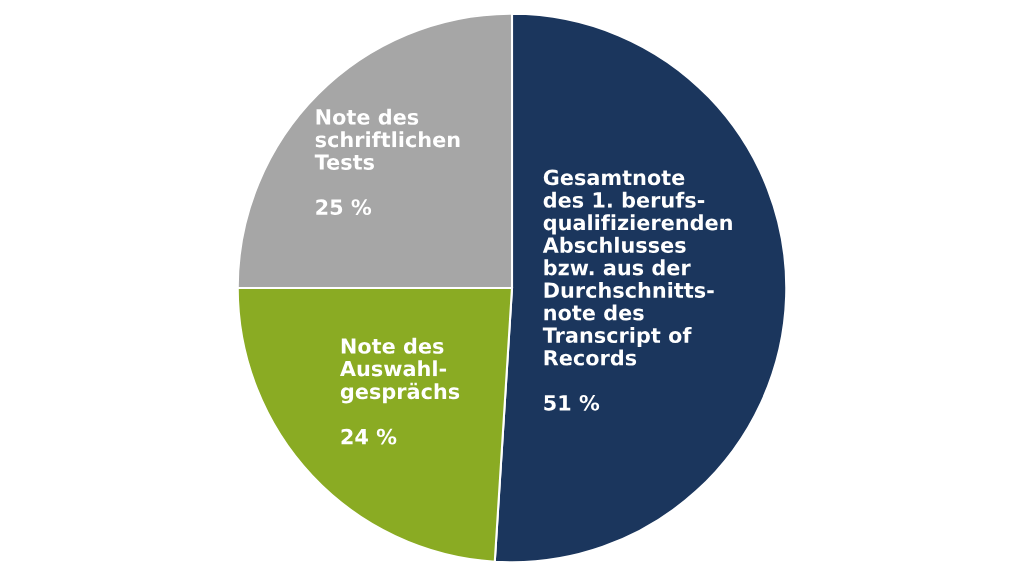  What do you see at coordinates (637, 267) in the screenshot?
I see `category-label: Gesamtnote des 1. berufs- qualifizierenden Abschlusses bzw. aus der Durchschnitts- note des Transcript of Records` at bounding box center [637, 267].